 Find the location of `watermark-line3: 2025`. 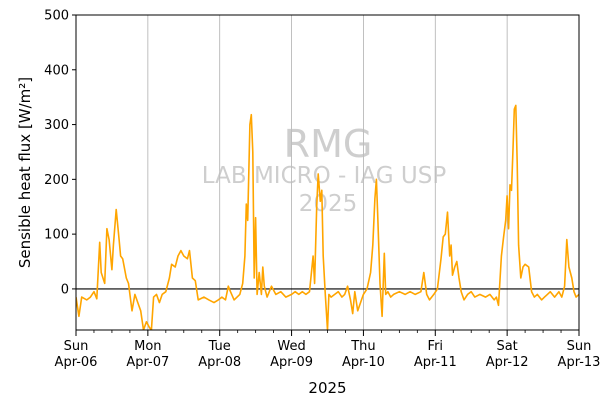

watermark-line3: 2025 is located at coordinates (328, 204).